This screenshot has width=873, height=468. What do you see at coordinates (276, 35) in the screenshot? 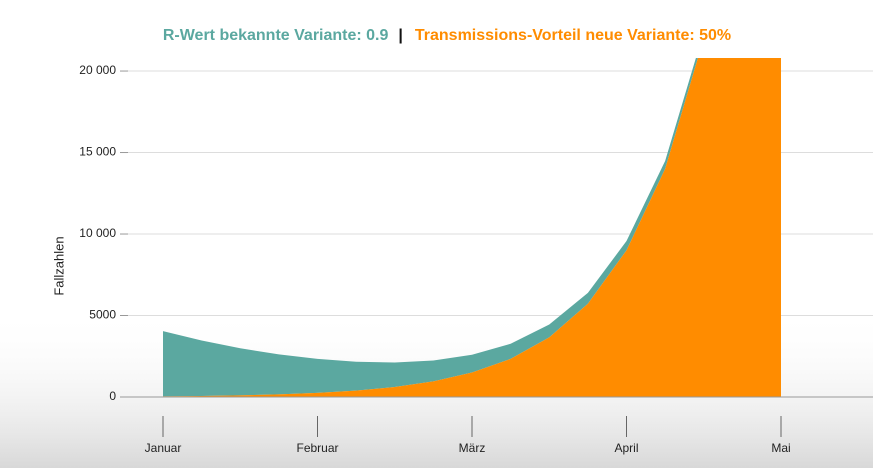
I see `title-left: R-Wert bekannte Variante: 0.9` at bounding box center [276, 35].